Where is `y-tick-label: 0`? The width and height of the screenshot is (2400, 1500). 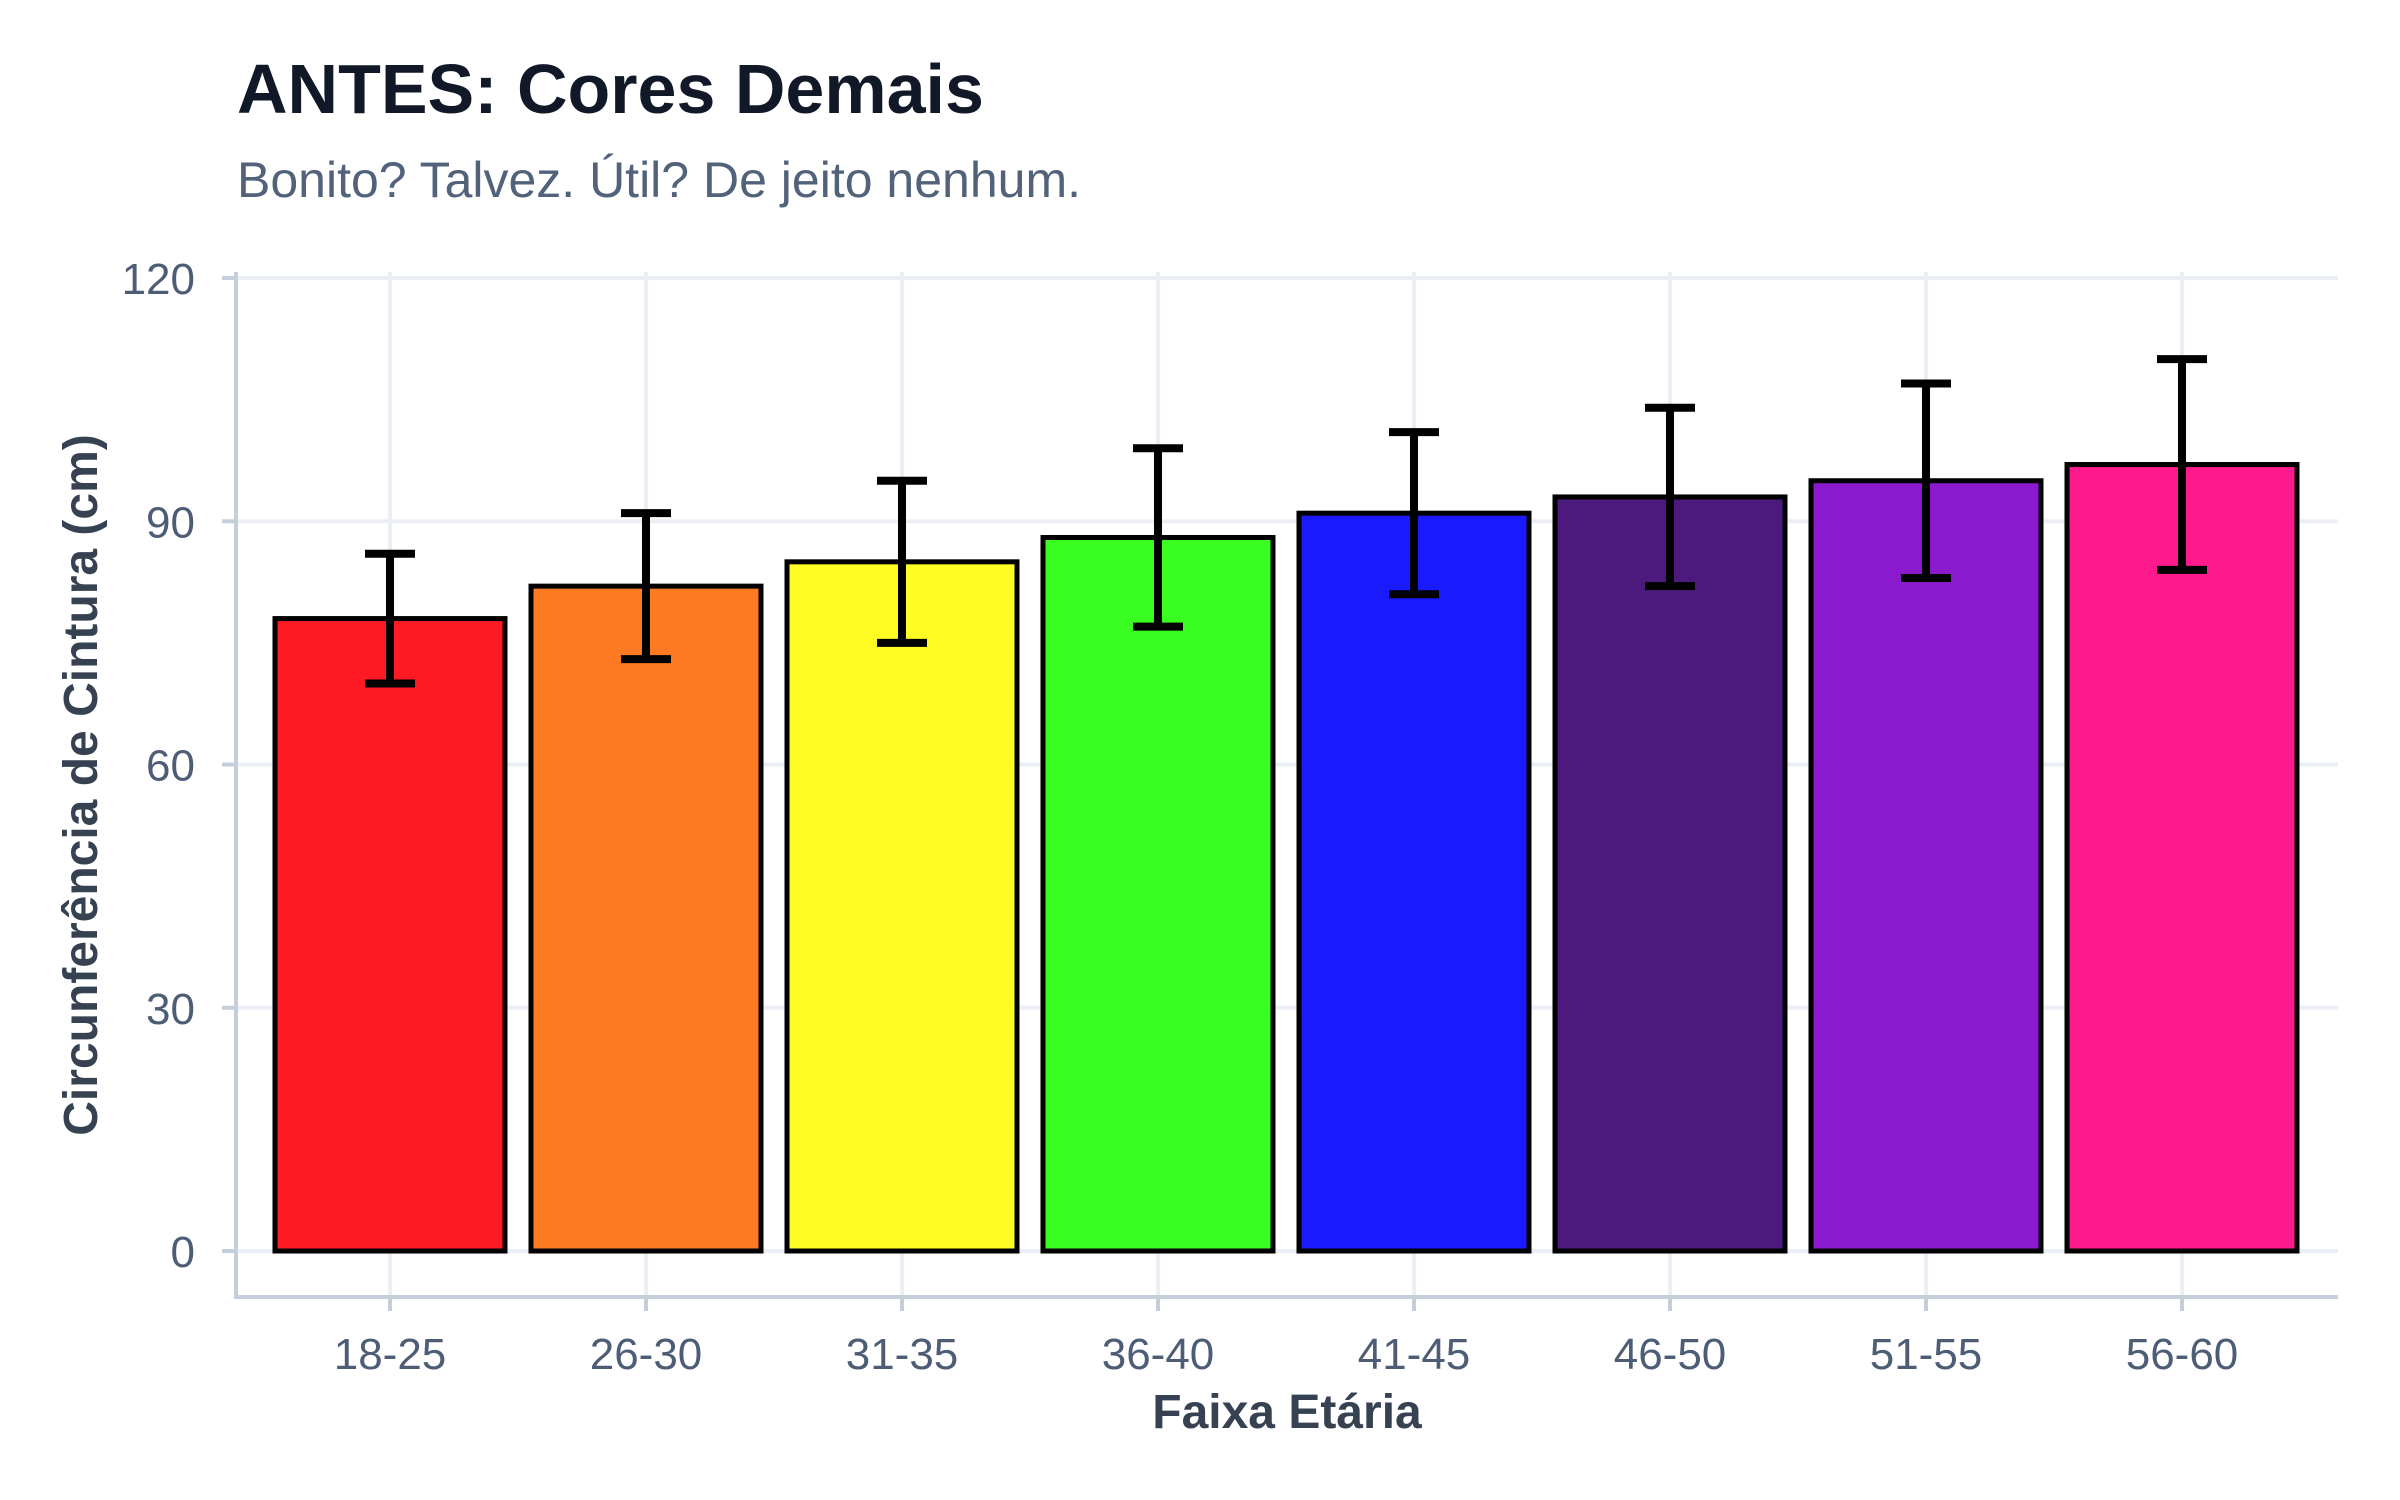 y-tick-label: 0 is located at coordinates (183, 1252).